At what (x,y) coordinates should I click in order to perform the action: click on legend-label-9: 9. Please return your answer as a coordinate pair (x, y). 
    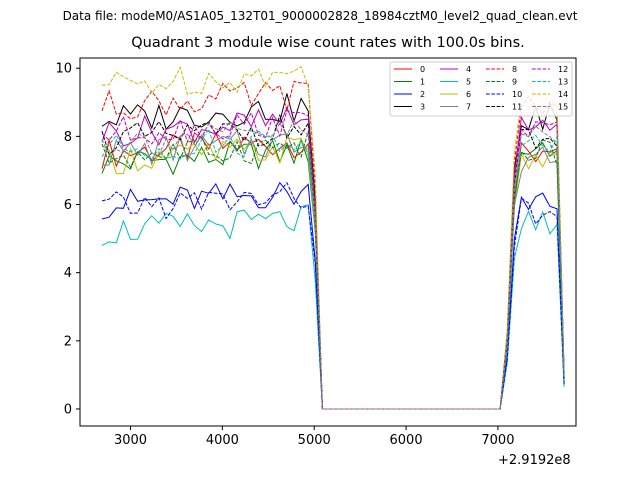
    Looking at the image, I should click on (514, 82).